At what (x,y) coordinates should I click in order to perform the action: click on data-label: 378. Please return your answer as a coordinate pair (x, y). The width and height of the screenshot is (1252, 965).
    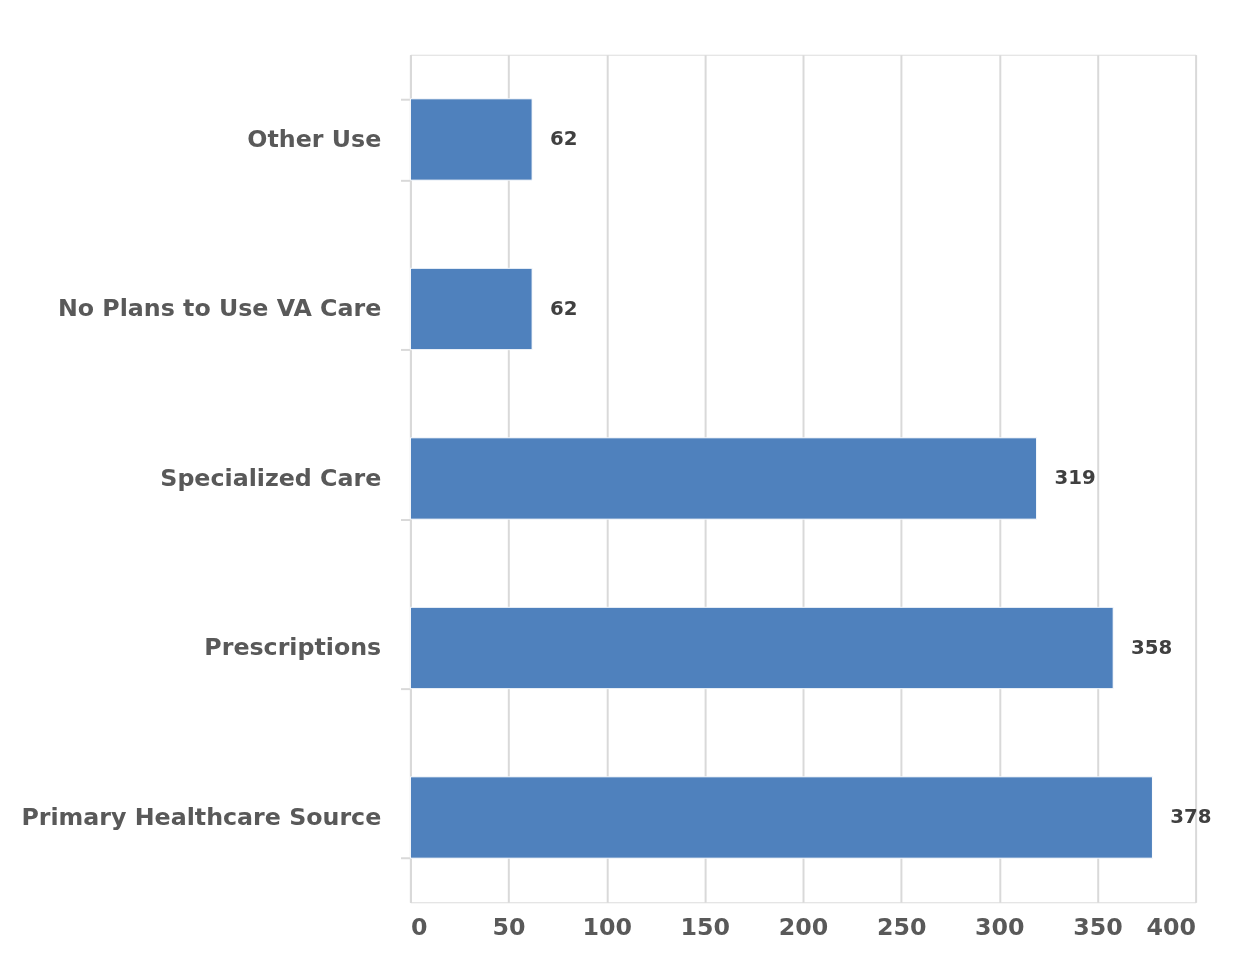
    Looking at the image, I should click on (1191, 817).